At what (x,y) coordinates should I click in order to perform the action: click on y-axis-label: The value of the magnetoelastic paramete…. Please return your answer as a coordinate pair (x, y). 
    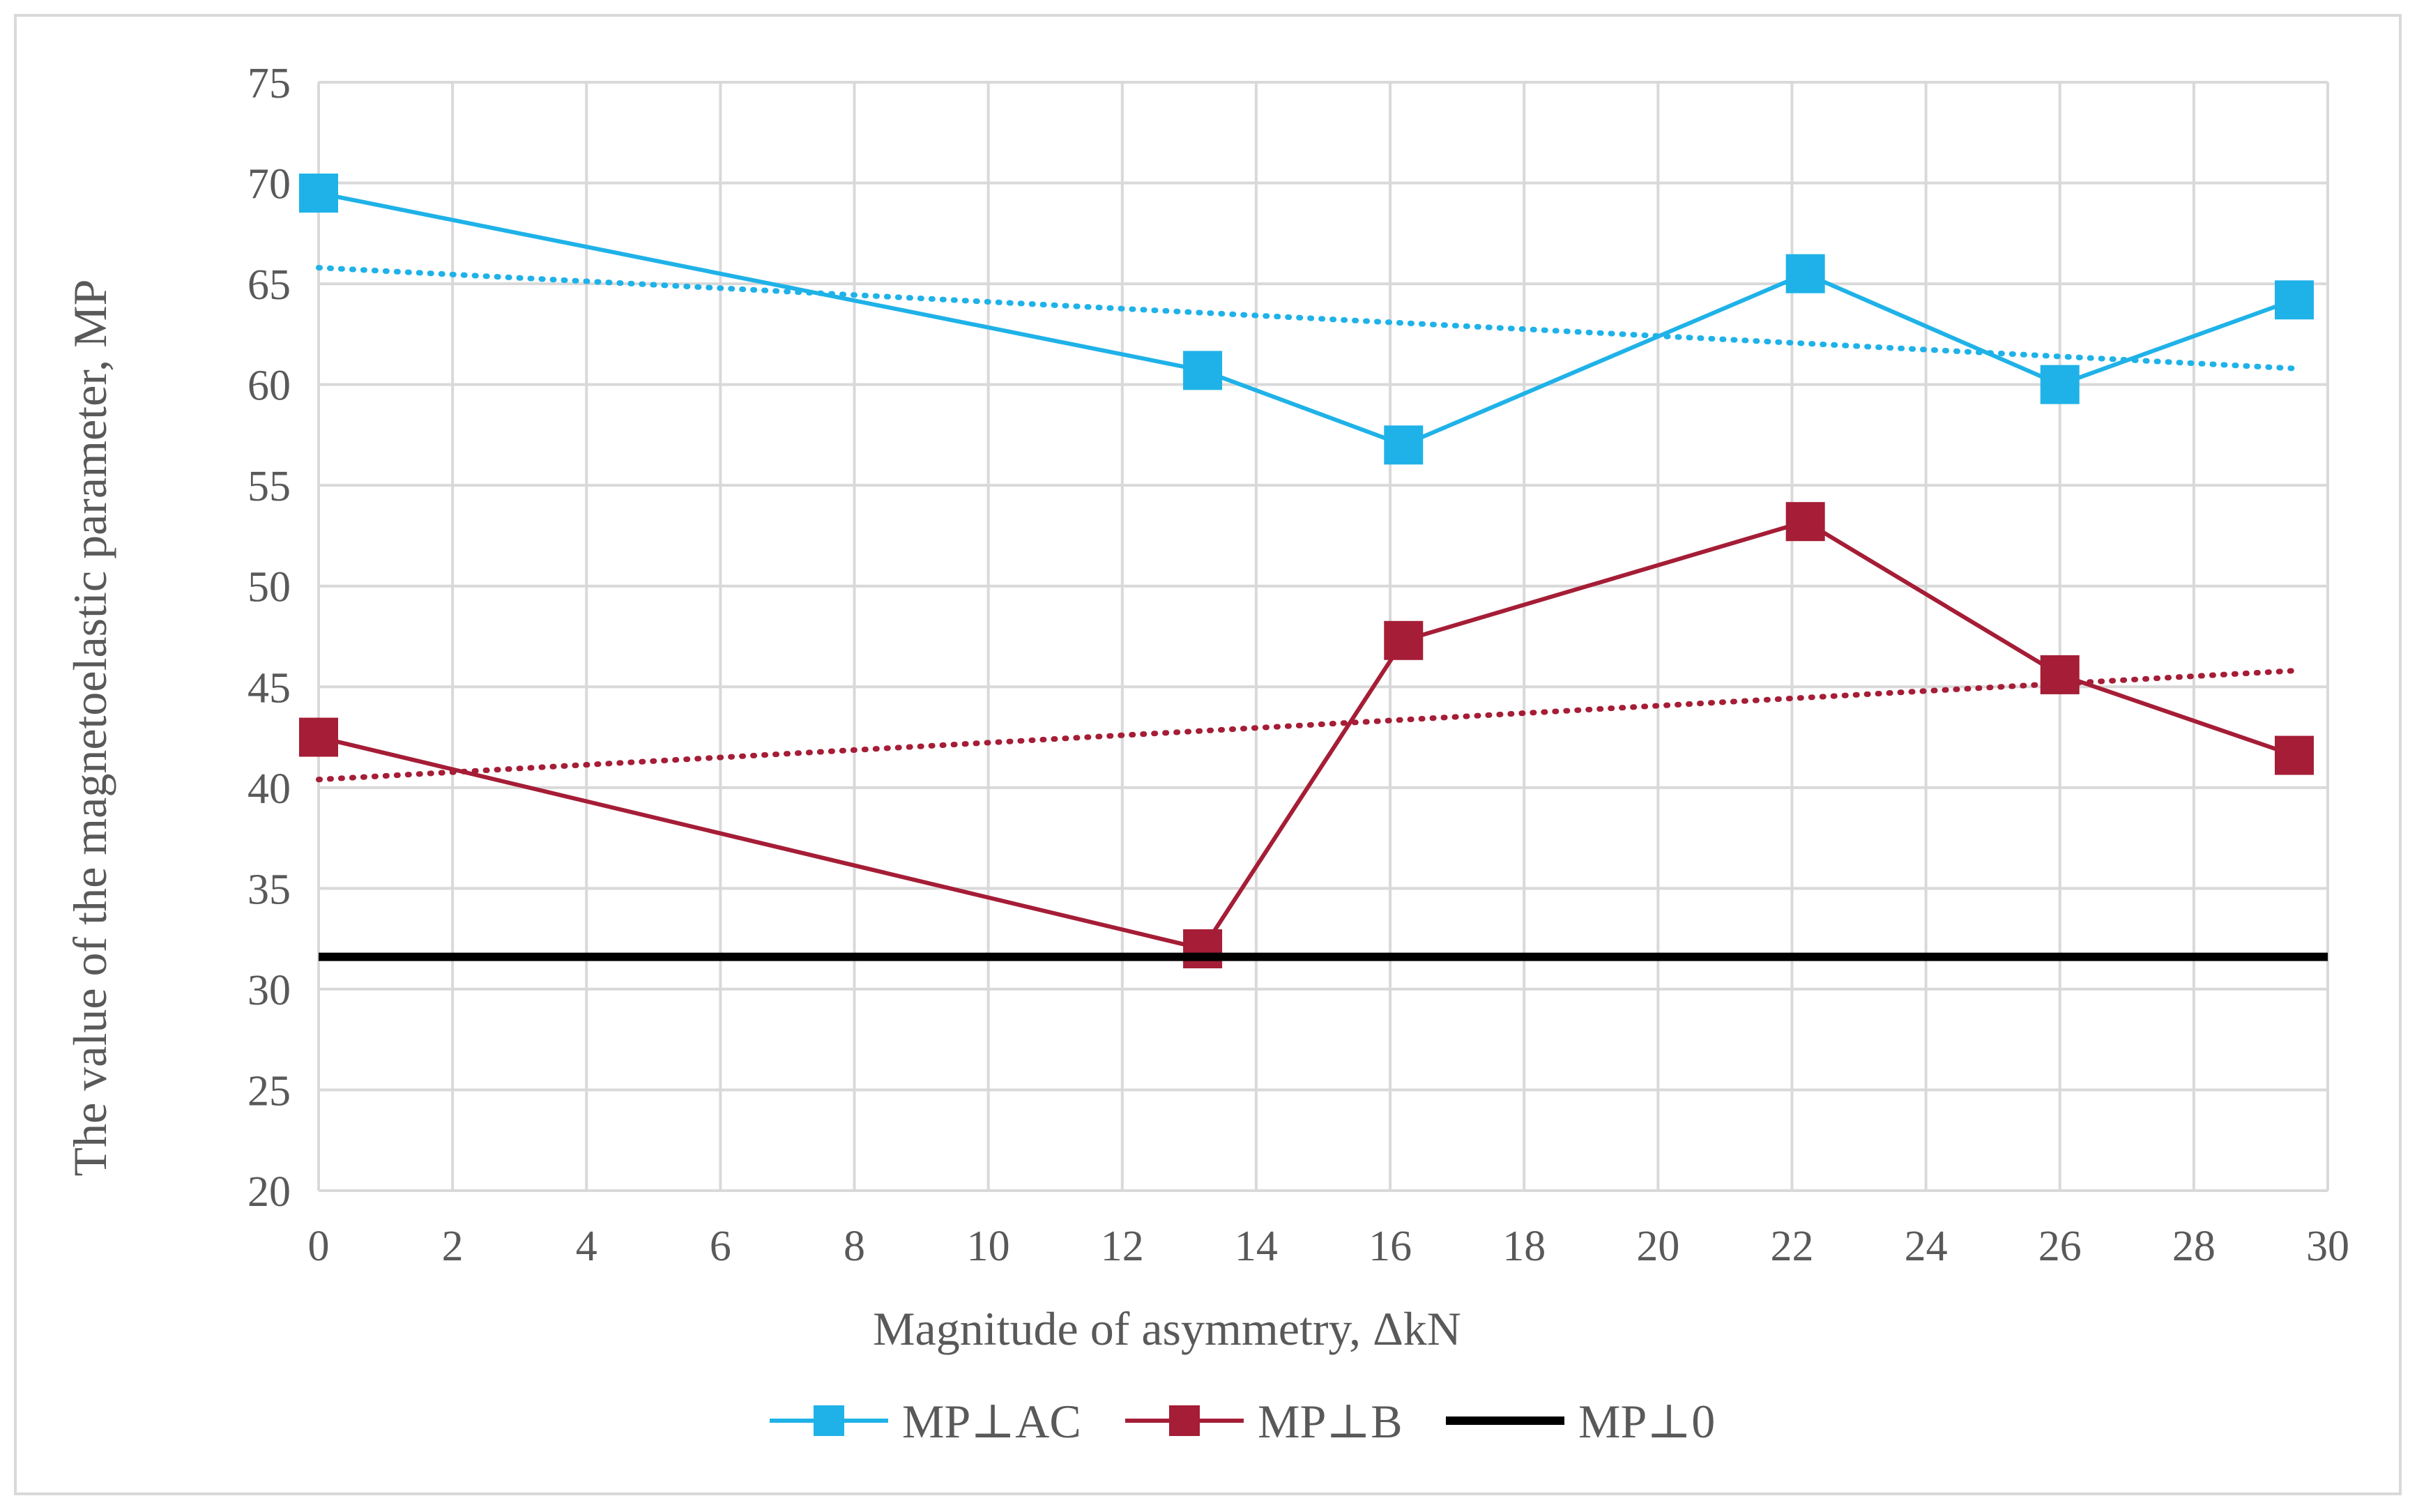
    Looking at the image, I should click on (89, 728).